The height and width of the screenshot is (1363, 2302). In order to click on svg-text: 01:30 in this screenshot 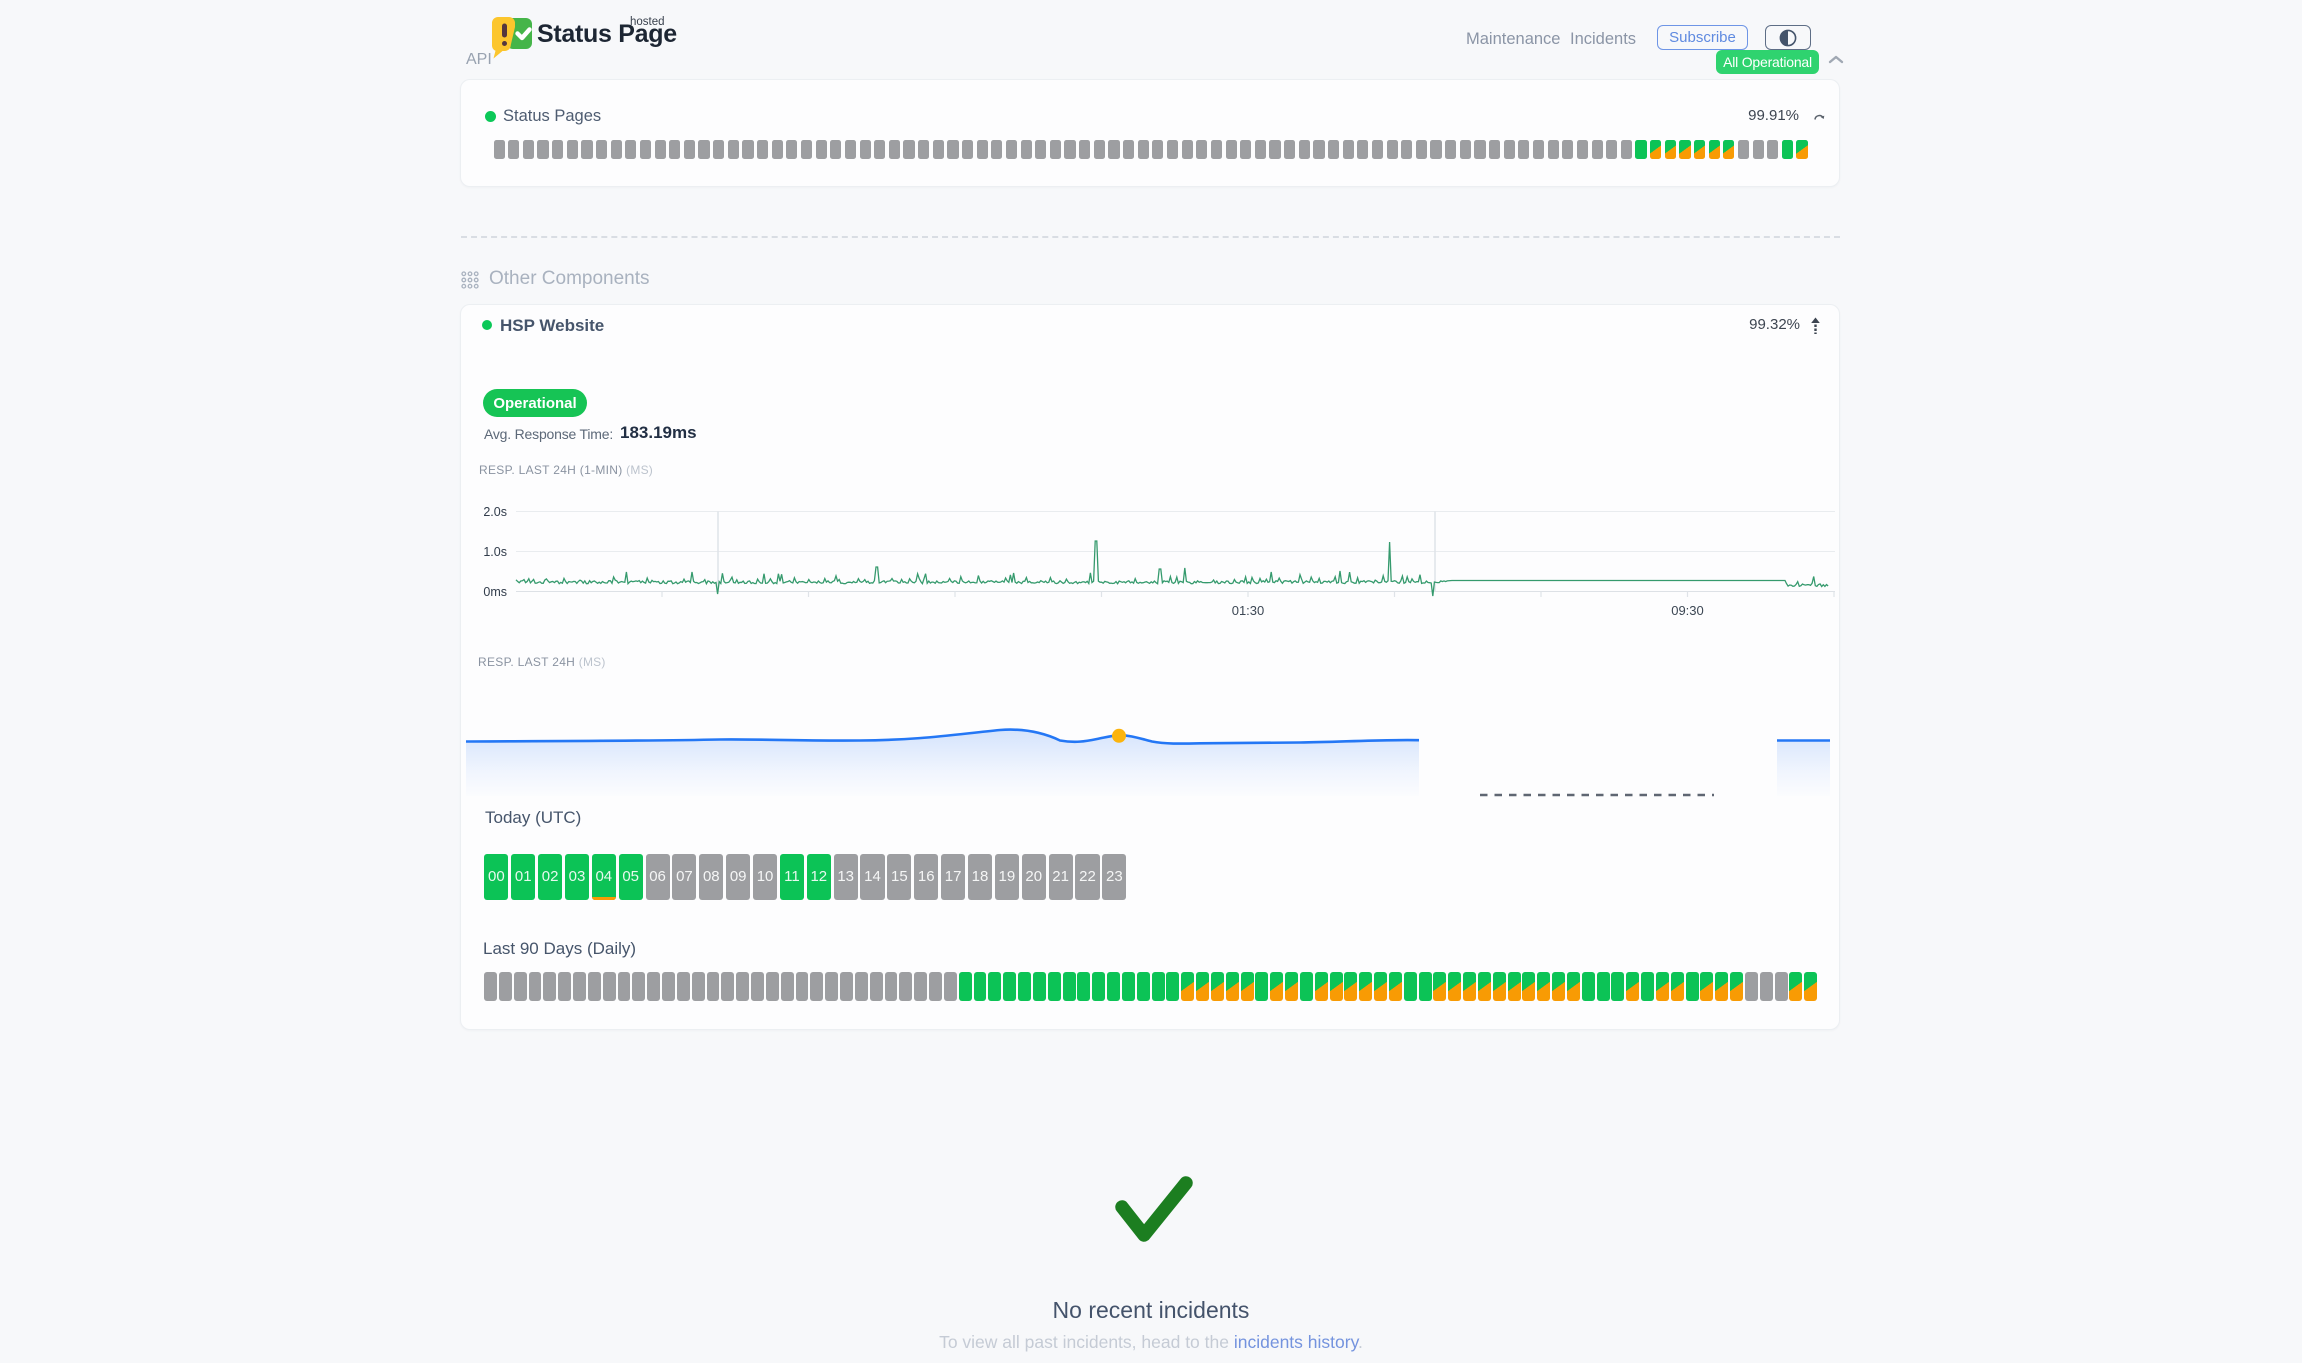, I will do `click(1248, 610)`.